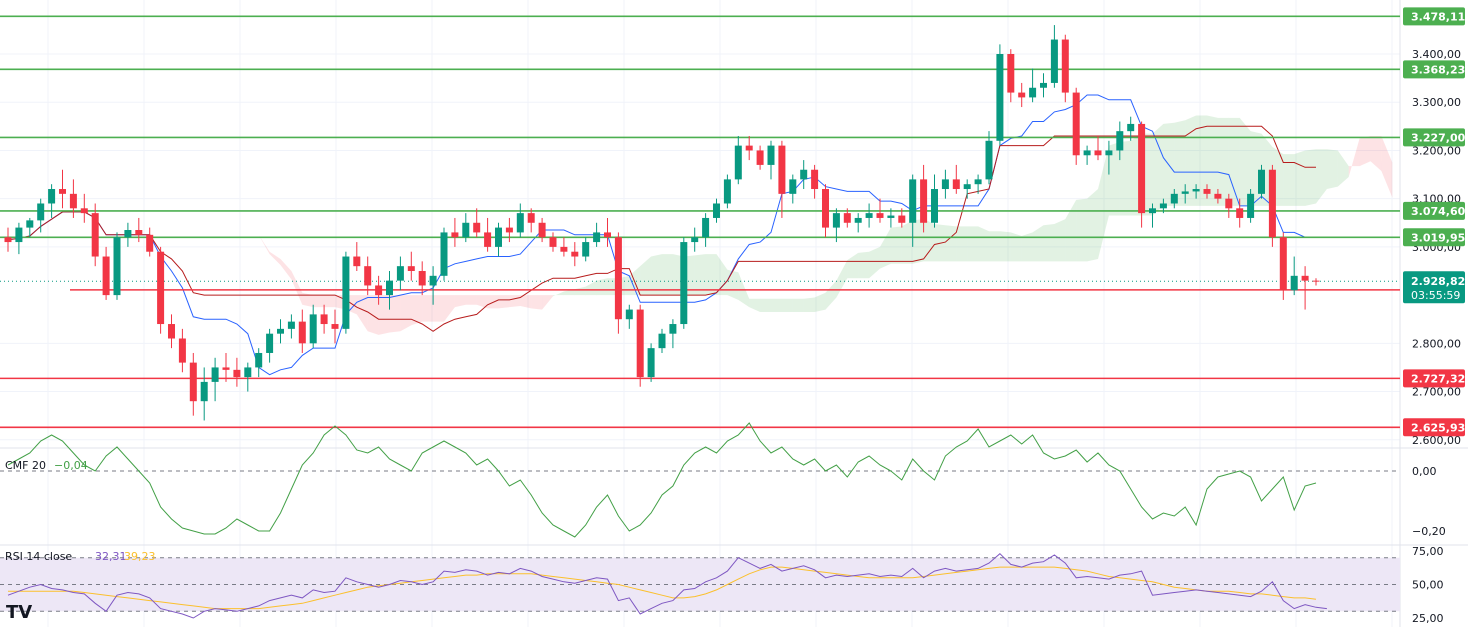 Image resolution: width=1468 pixels, height=627 pixels. What do you see at coordinates (1428, 618) in the screenshot?
I see `rsi-tick-label: 25,00` at bounding box center [1428, 618].